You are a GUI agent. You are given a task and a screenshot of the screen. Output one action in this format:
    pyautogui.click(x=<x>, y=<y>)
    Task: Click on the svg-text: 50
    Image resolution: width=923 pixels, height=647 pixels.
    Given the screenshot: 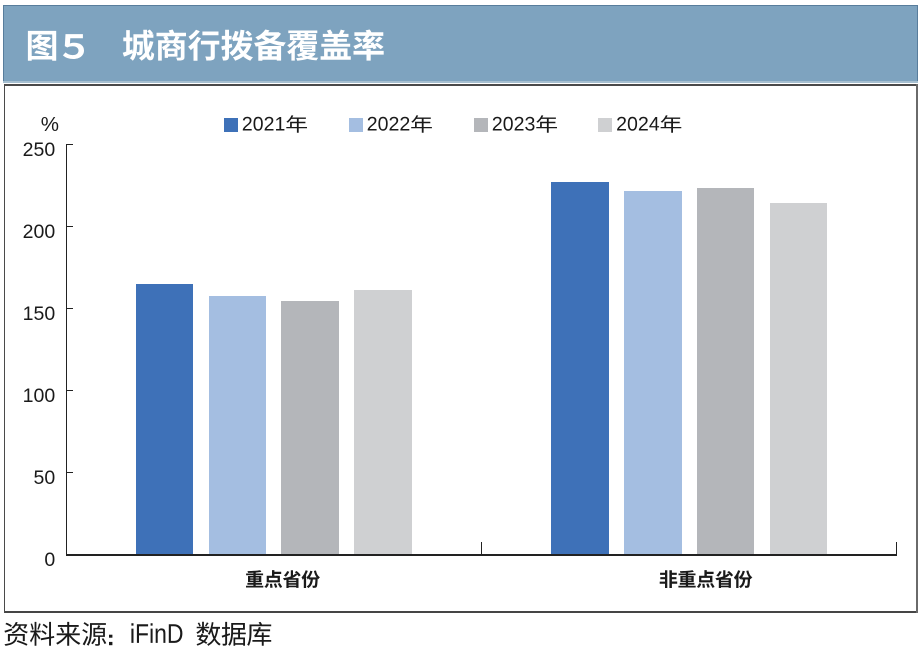 What is the action you would take?
    pyautogui.click(x=44, y=478)
    